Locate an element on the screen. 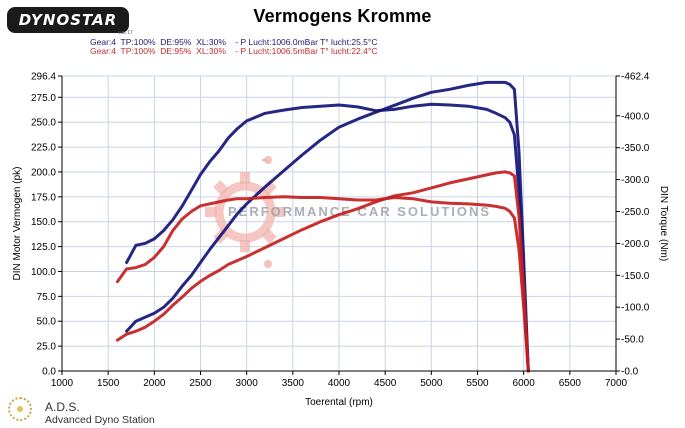 Image resolution: width=685 pixels, height=428 pixels. x-tick-label: 4500 is located at coordinates (385, 383).